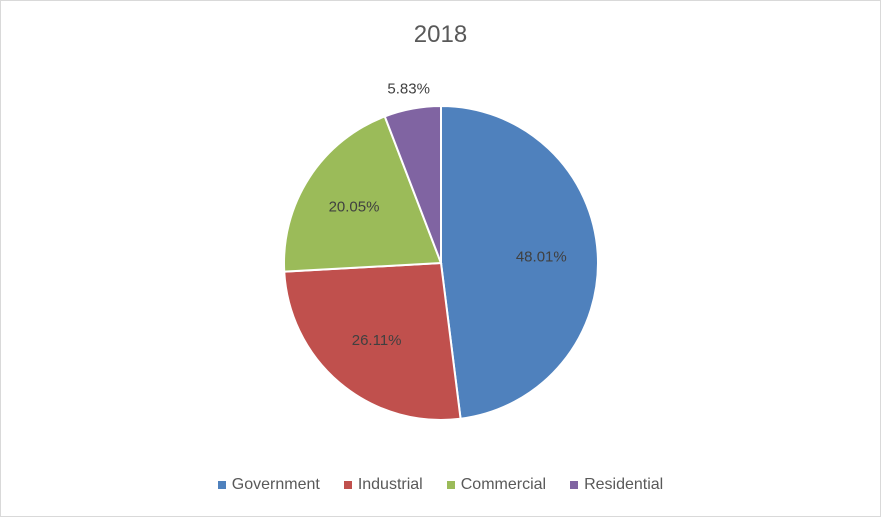  What do you see at coordinates (408, 89) in the screenshot?
I see `data-label-residential: 5.83%` at bounding box center [408, 89].